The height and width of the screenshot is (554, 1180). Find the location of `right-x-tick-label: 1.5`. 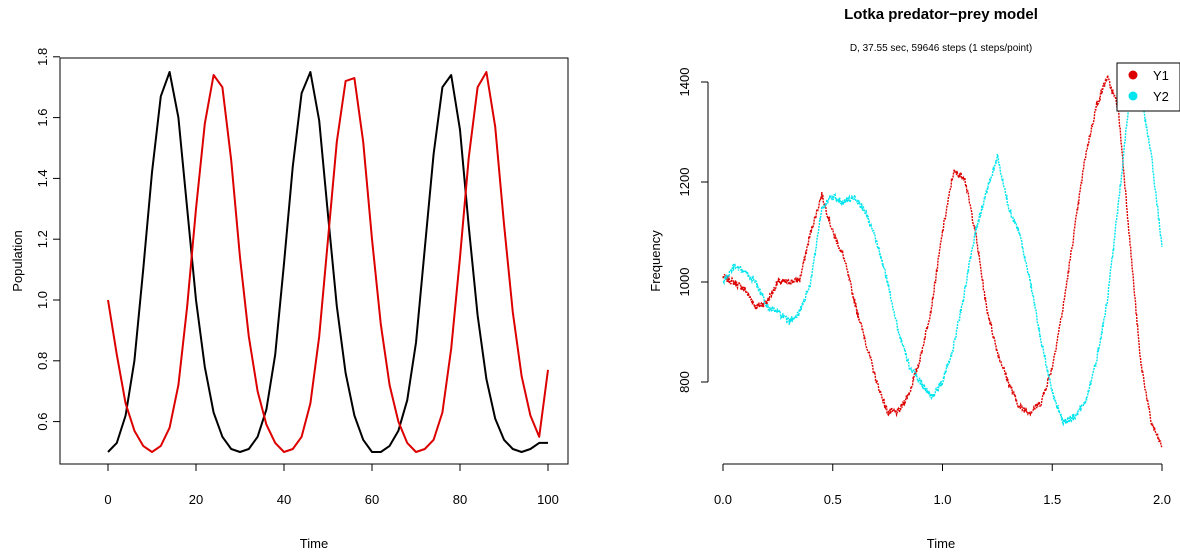

right-x-tick-label: 1.5 is located at coordinates (1052, 499).